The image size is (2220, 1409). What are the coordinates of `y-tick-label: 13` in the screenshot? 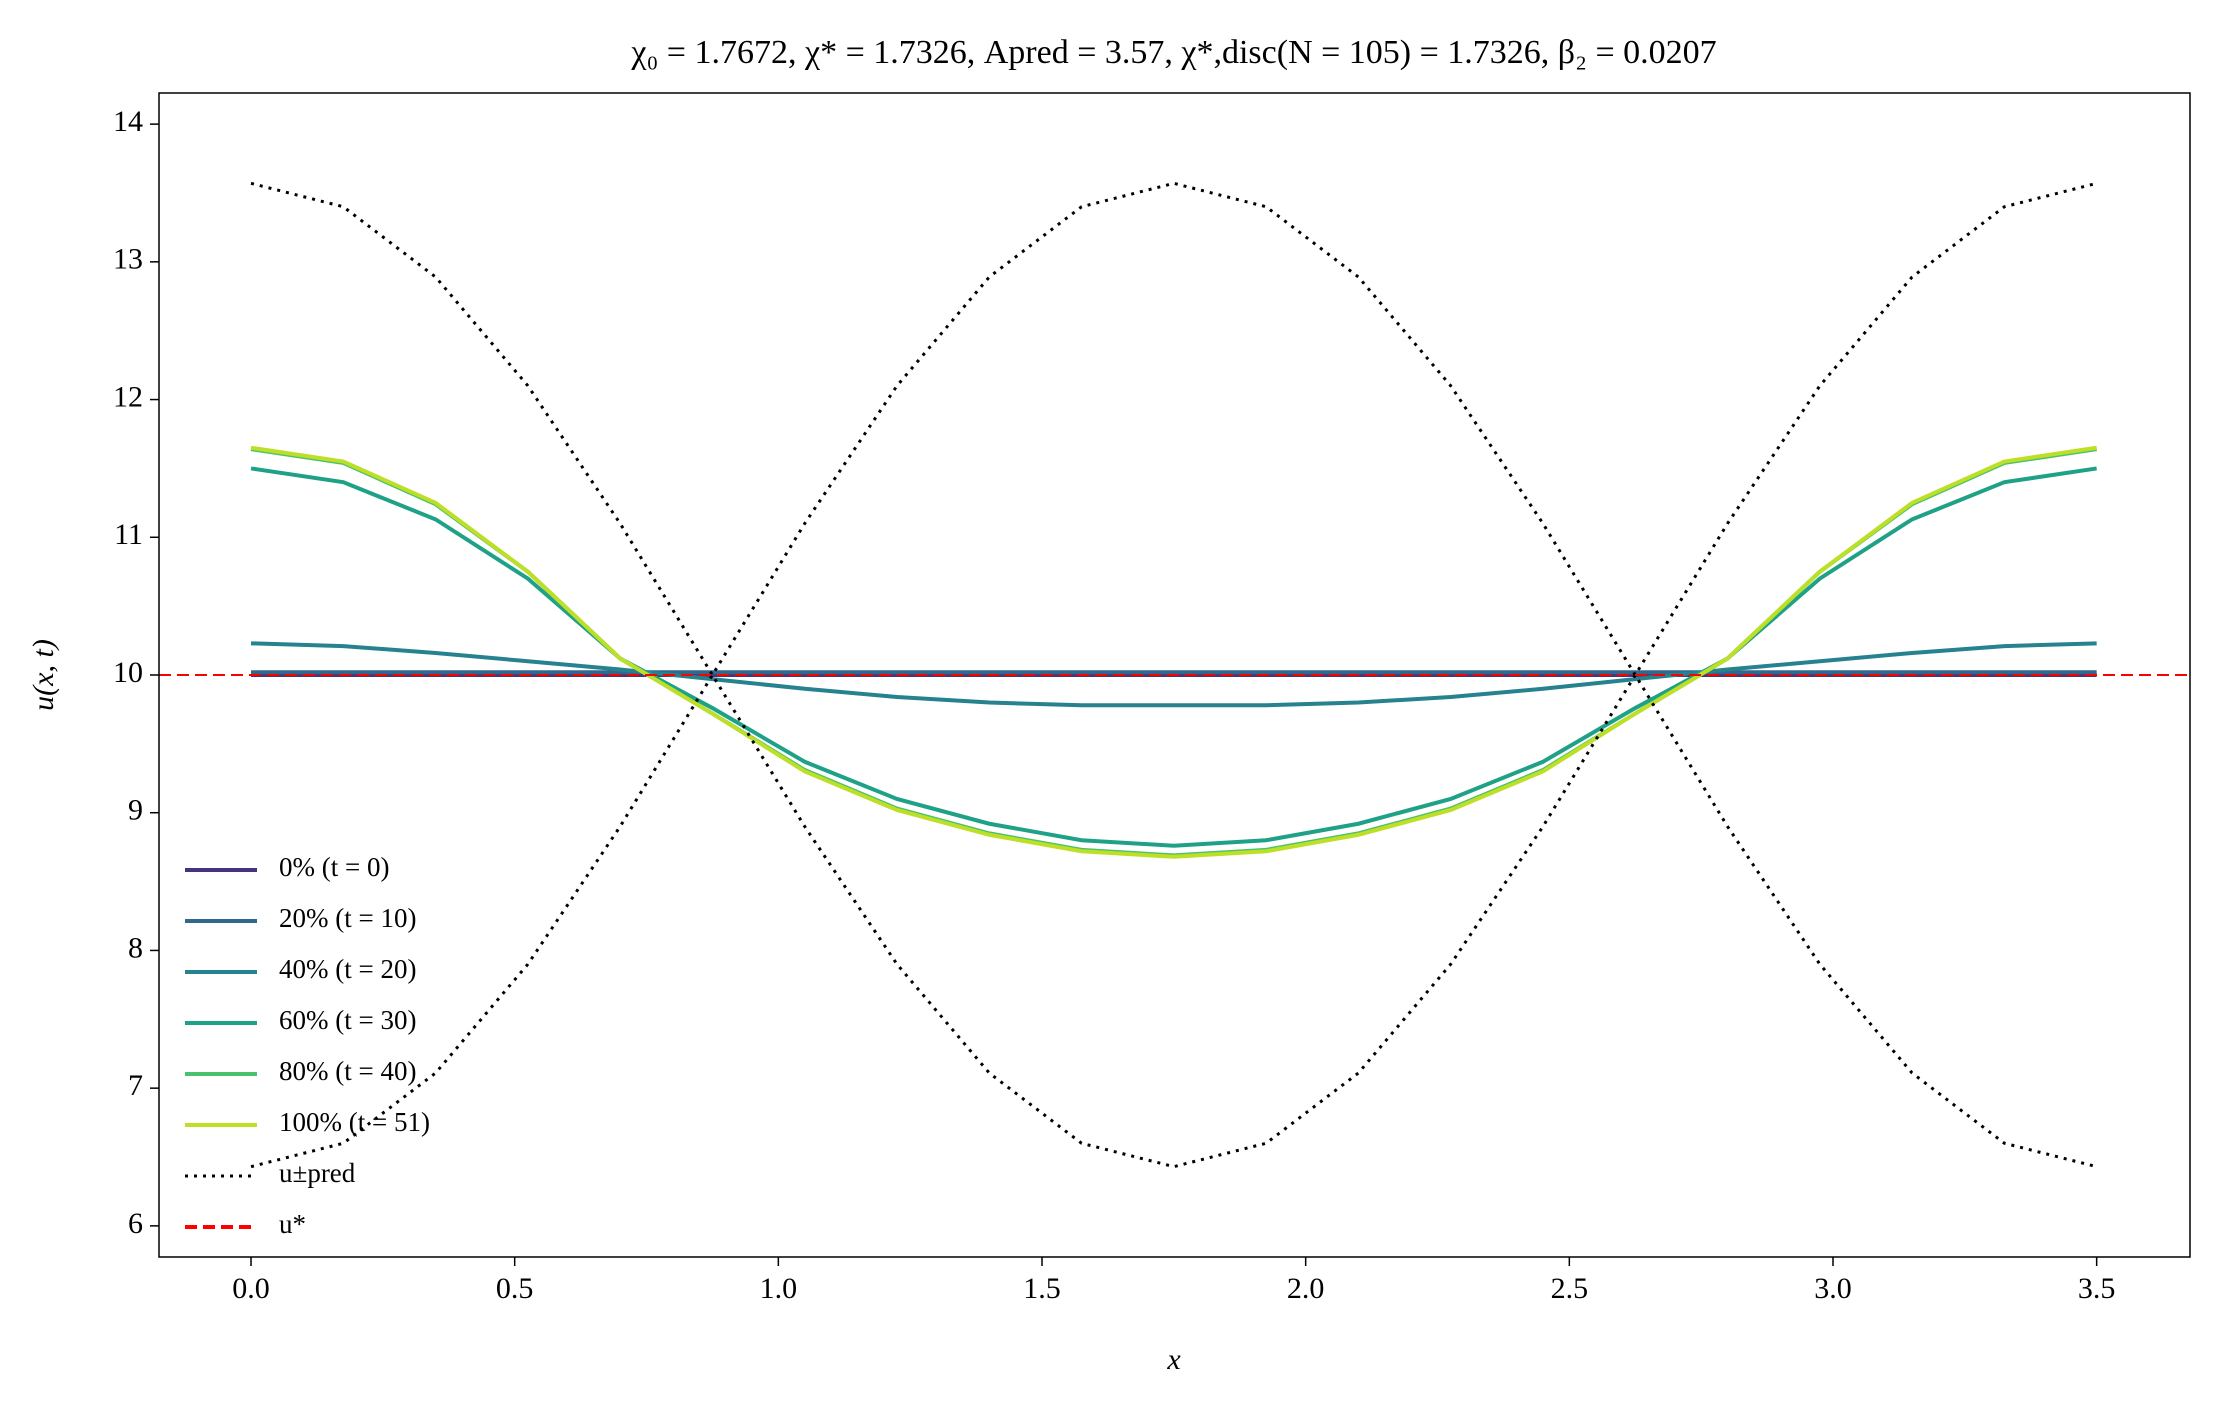 It's located at (128, 259).